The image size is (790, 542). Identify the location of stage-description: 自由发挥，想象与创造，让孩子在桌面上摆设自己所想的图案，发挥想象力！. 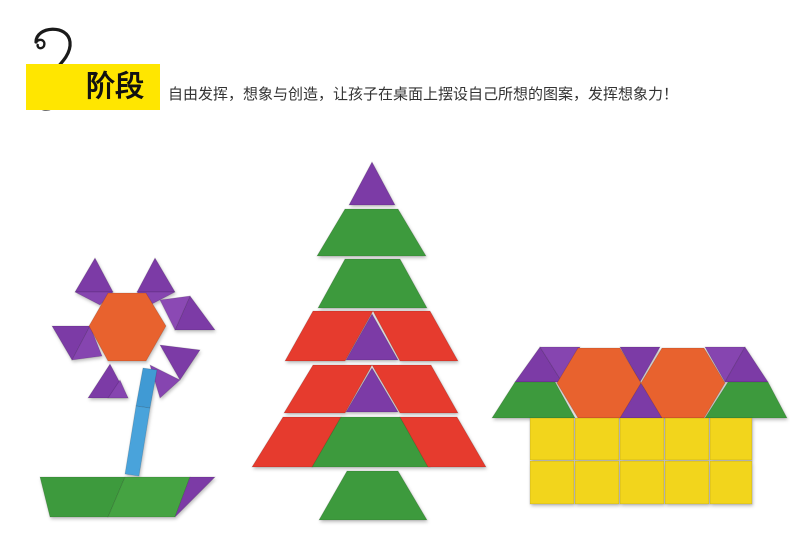
(423, 94).